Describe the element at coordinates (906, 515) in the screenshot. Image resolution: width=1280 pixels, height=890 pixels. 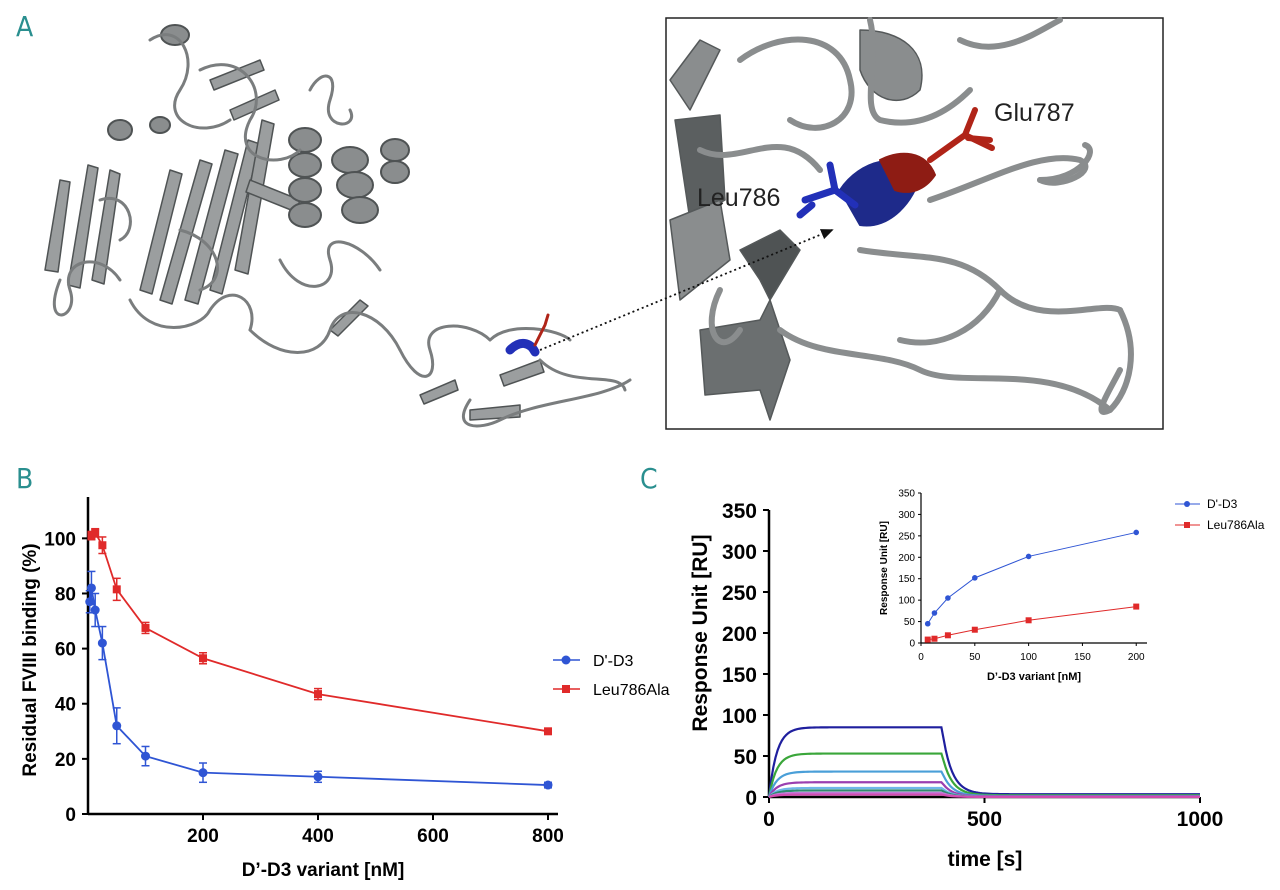
I see `inset-y-tick-label: 300` at that location.